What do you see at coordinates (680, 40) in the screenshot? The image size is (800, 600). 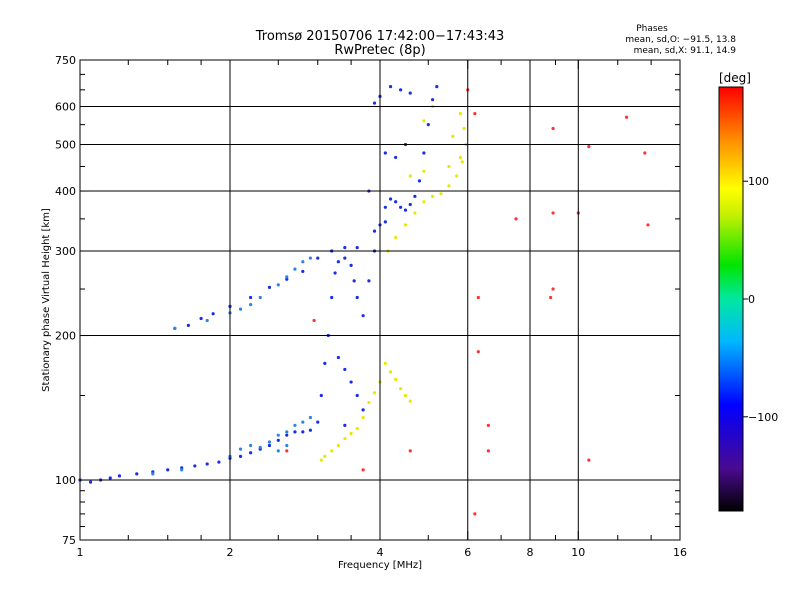 I see `stats-line-o: mean, sd,O: −91.5, 13.8` at bounding box center [680, 40].